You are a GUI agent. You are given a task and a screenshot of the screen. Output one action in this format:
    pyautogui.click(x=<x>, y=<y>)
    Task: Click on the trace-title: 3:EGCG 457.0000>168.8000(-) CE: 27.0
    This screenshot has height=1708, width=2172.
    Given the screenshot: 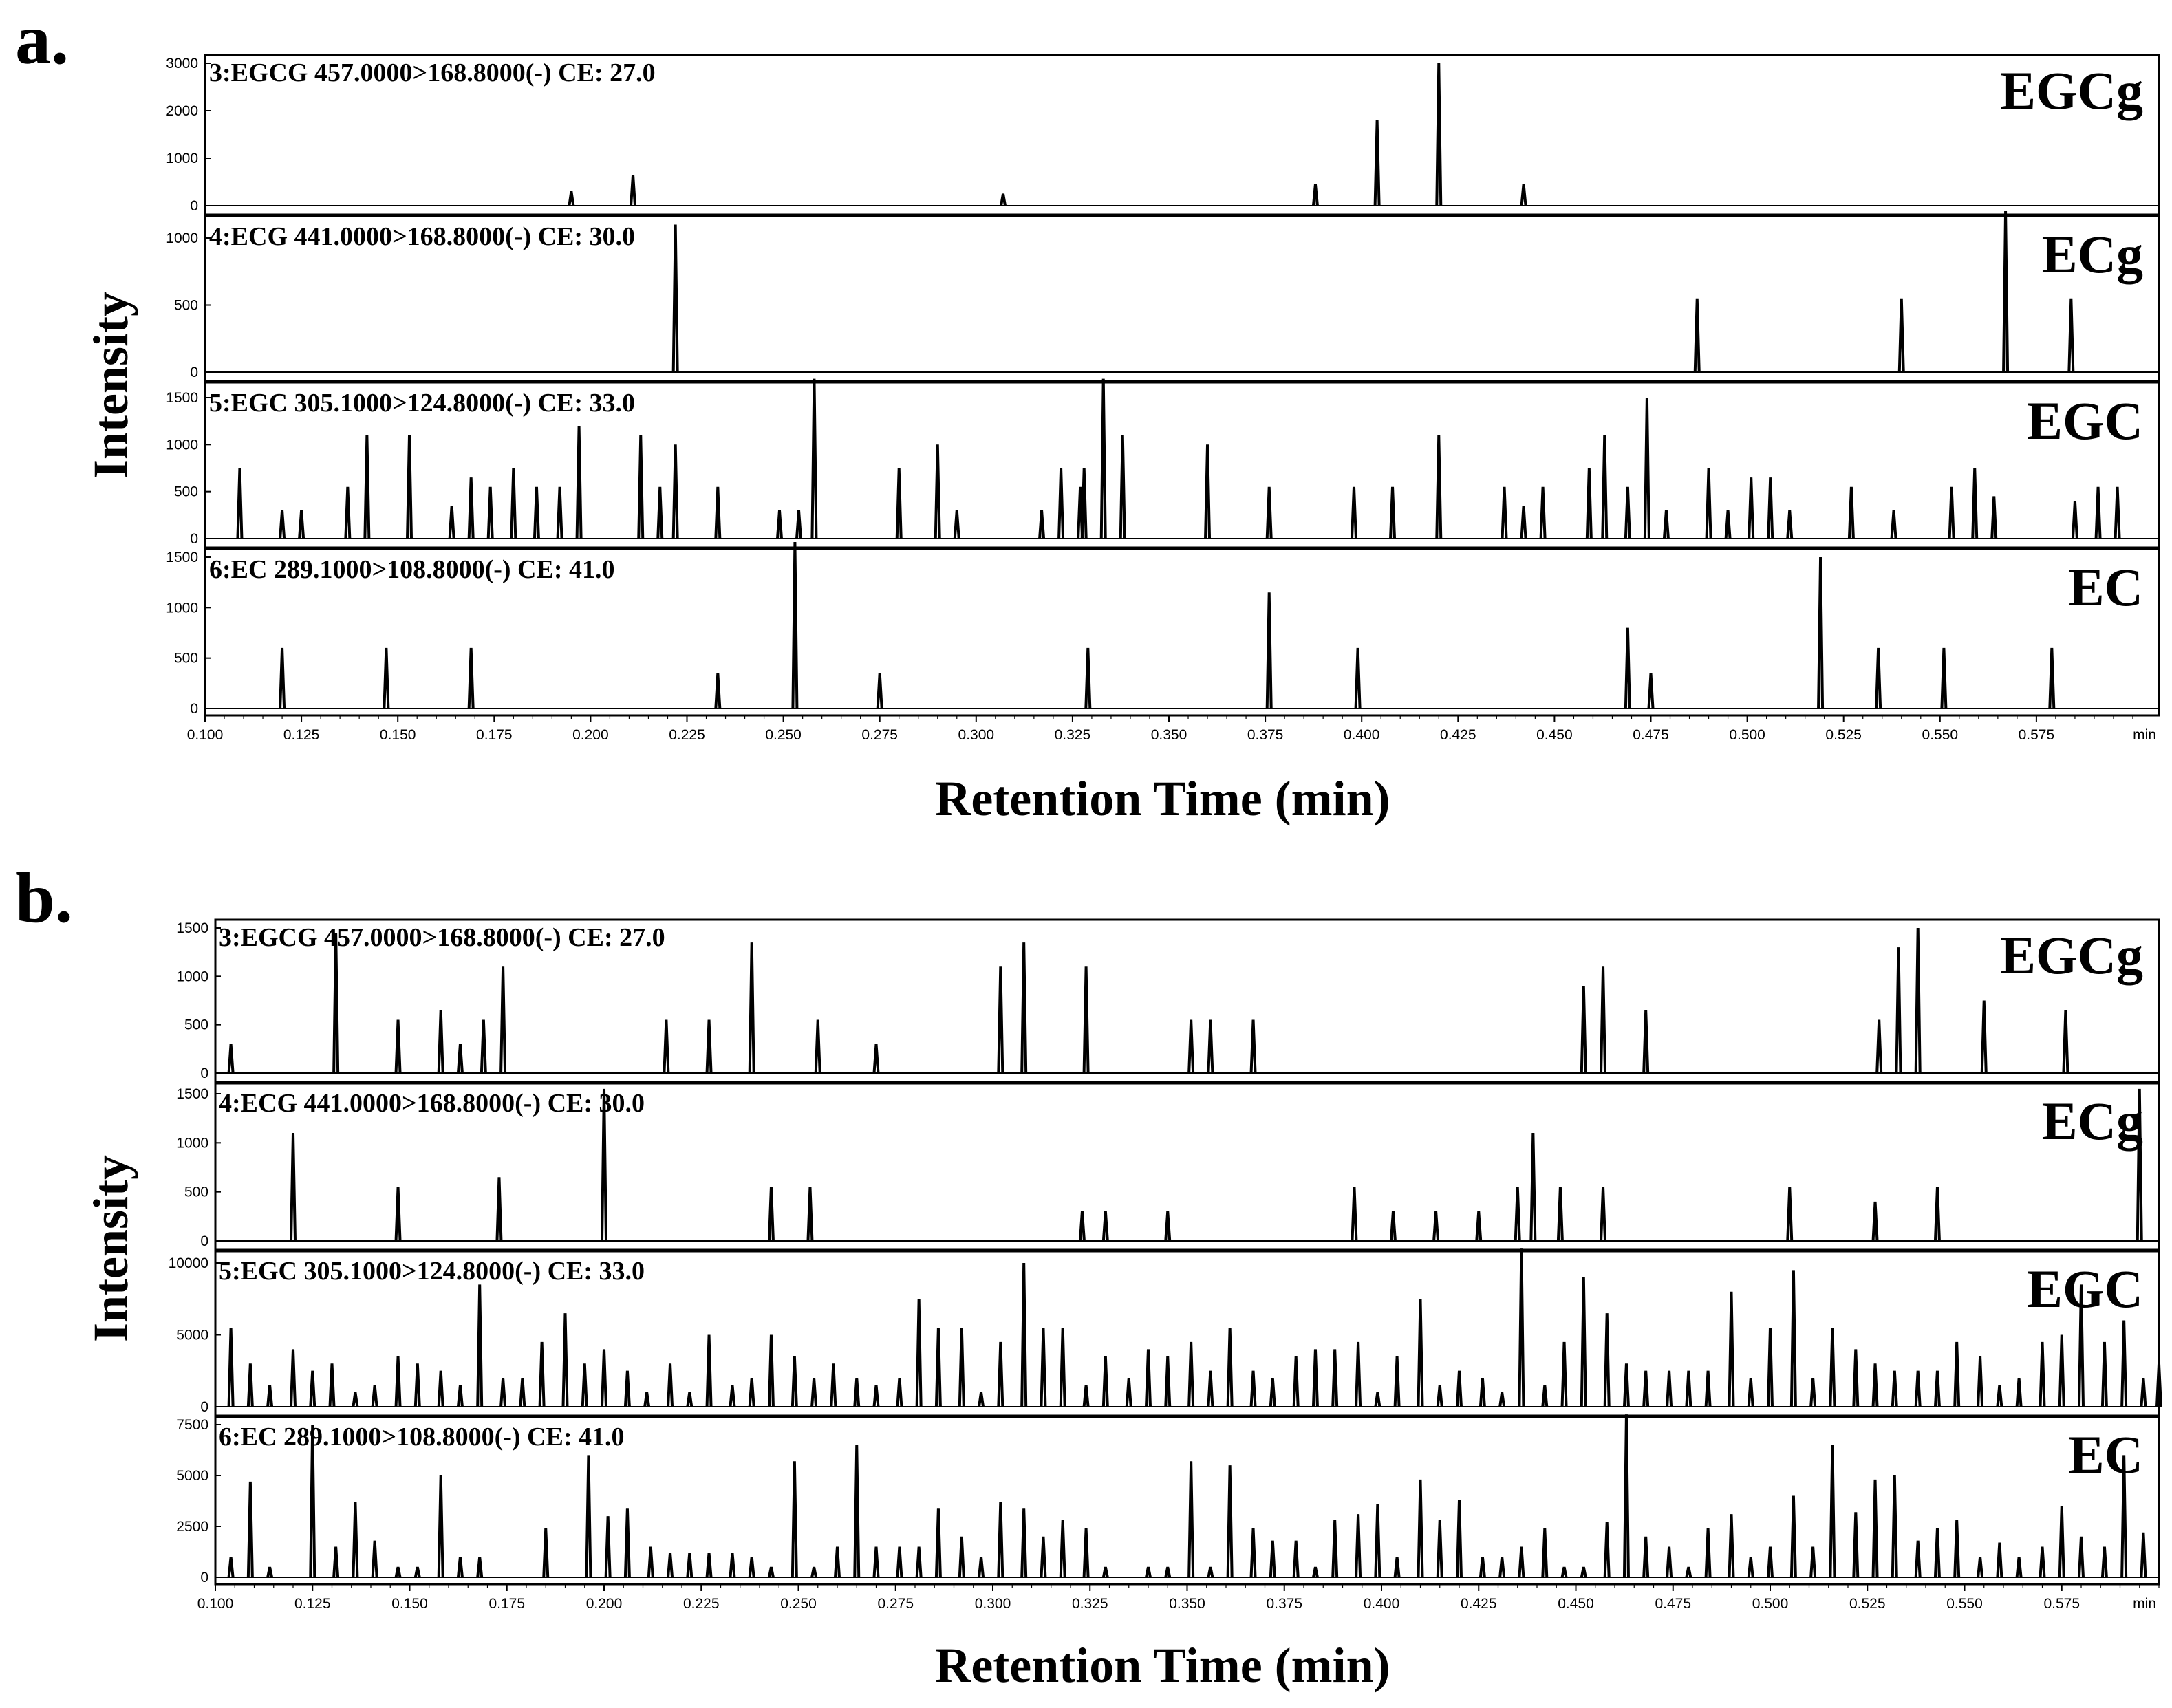 What is the action you would take?
    pyautogui.click(x=442, y=937)
    